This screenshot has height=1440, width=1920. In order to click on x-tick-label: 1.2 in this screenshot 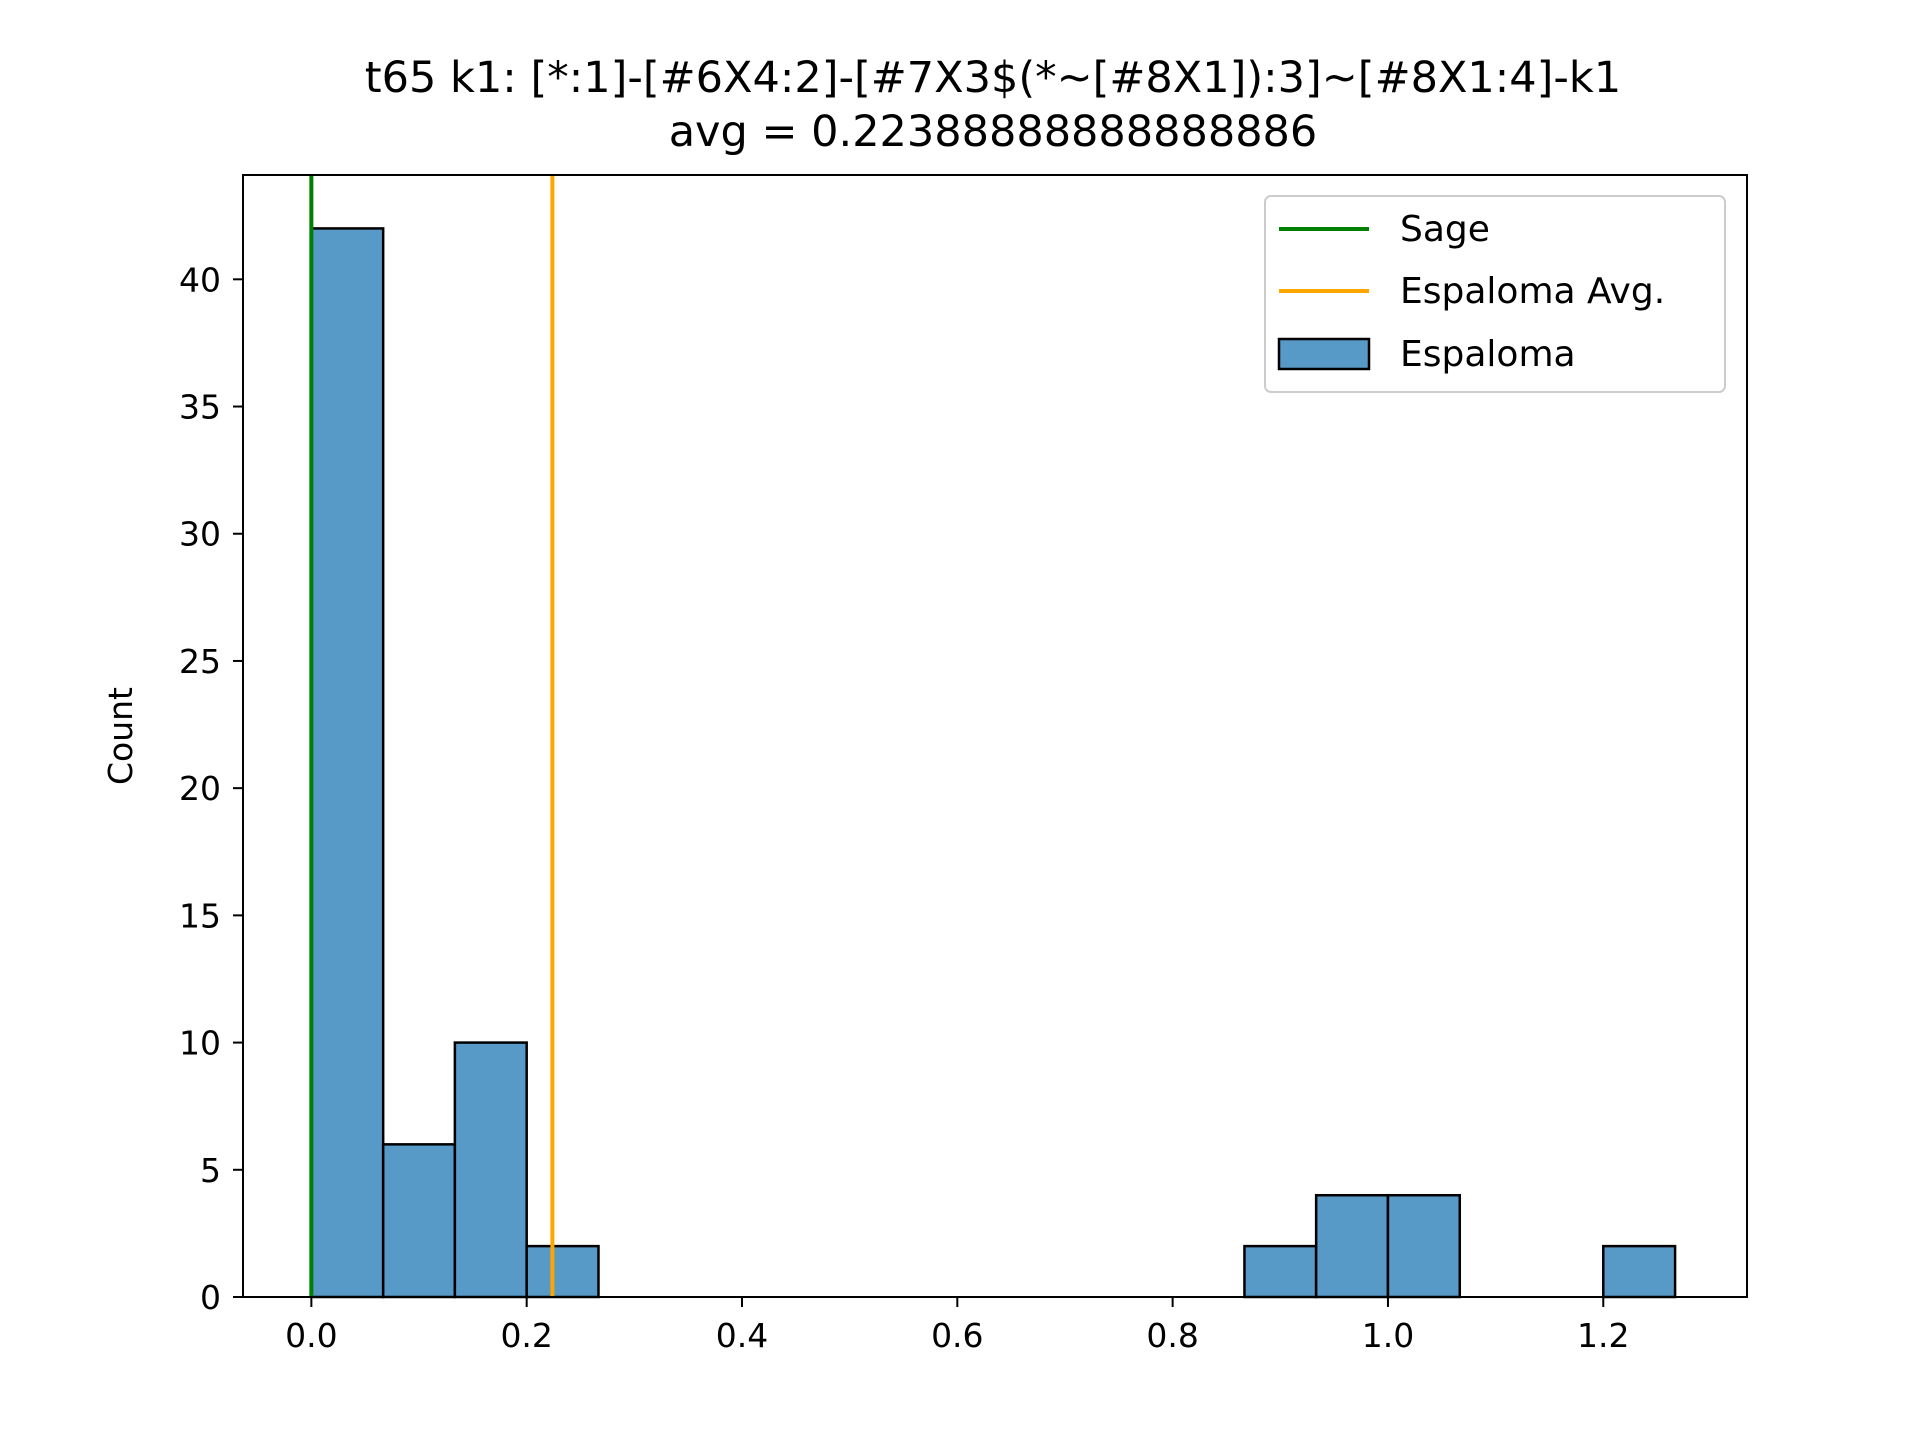, I will do `click(1603, 1335)`.